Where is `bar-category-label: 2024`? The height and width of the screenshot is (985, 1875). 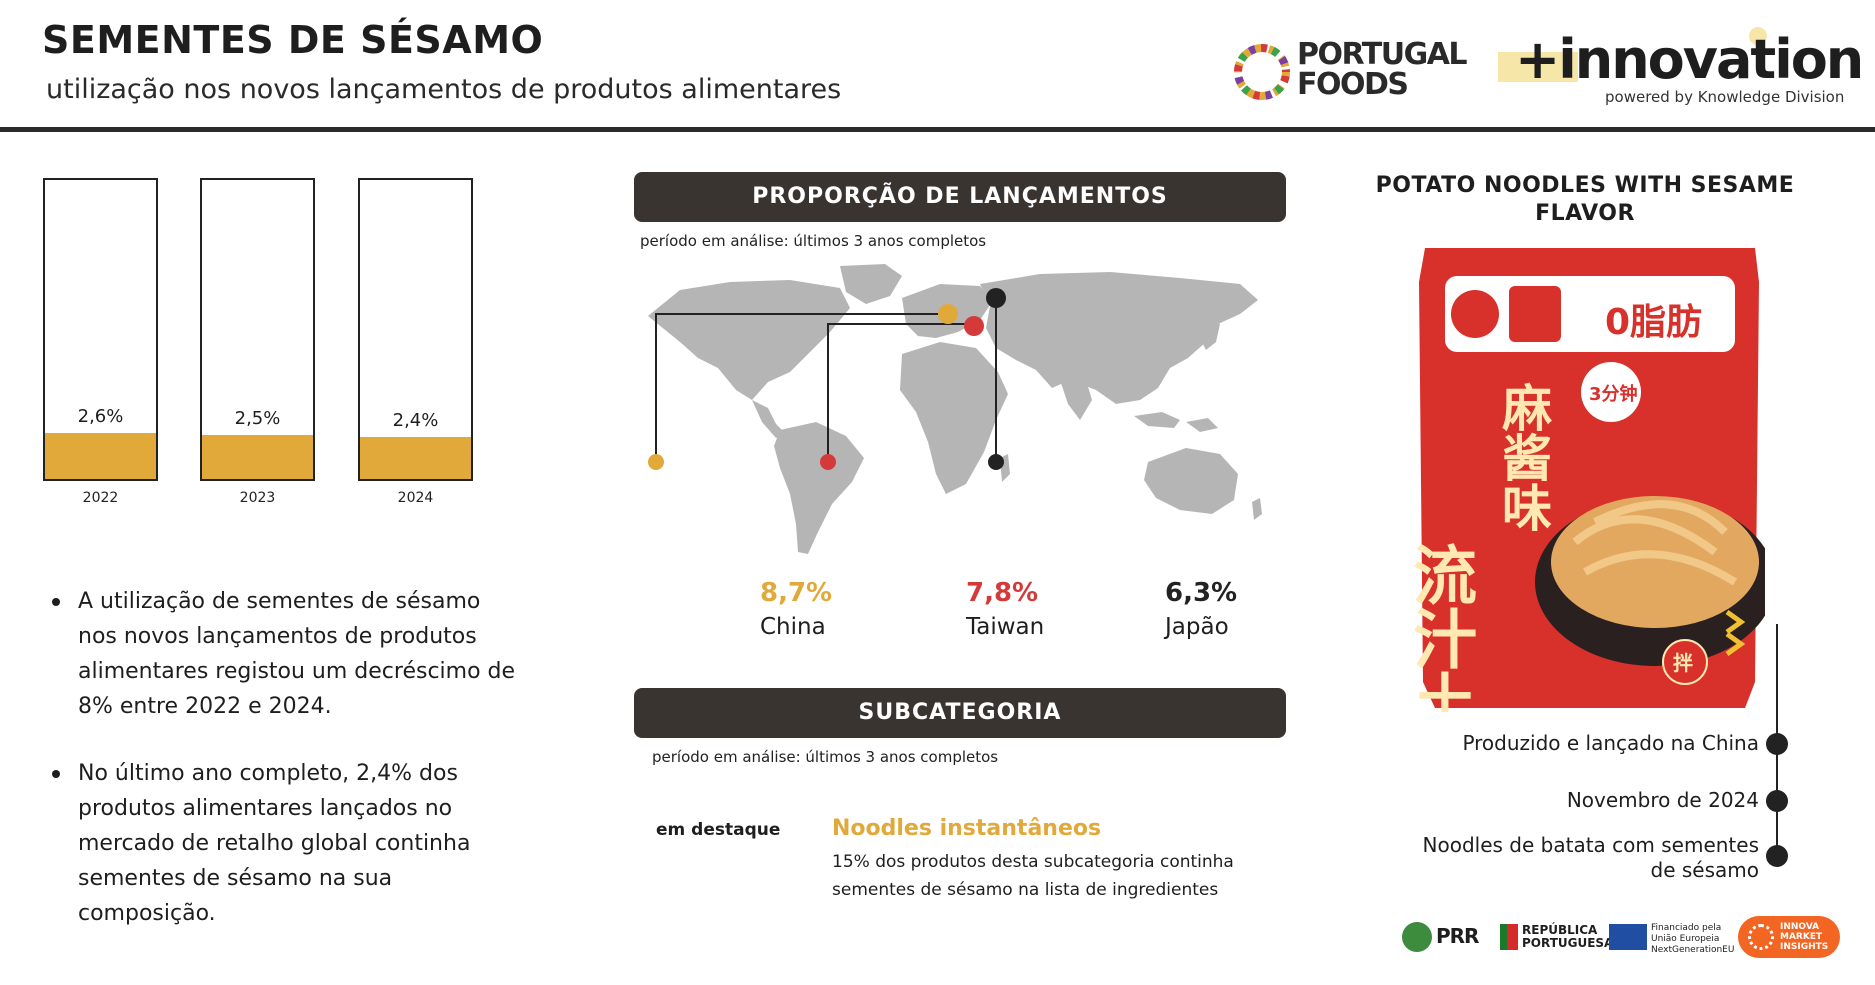 bar-category-label: 2024 is located at coordinates (415, 498).